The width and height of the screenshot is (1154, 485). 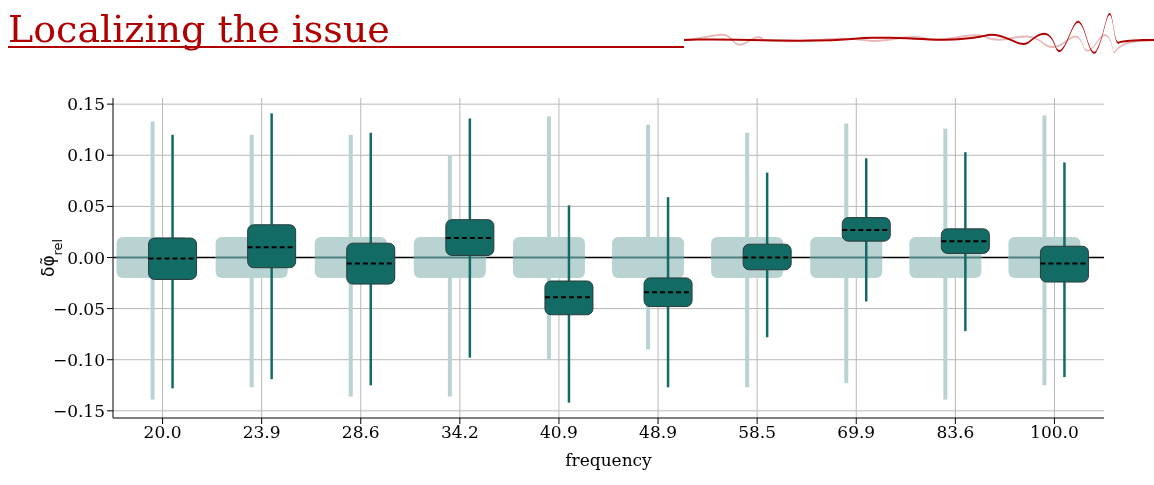 I want to click on y-tick-label: 0.10, so click(x=86, y=155).